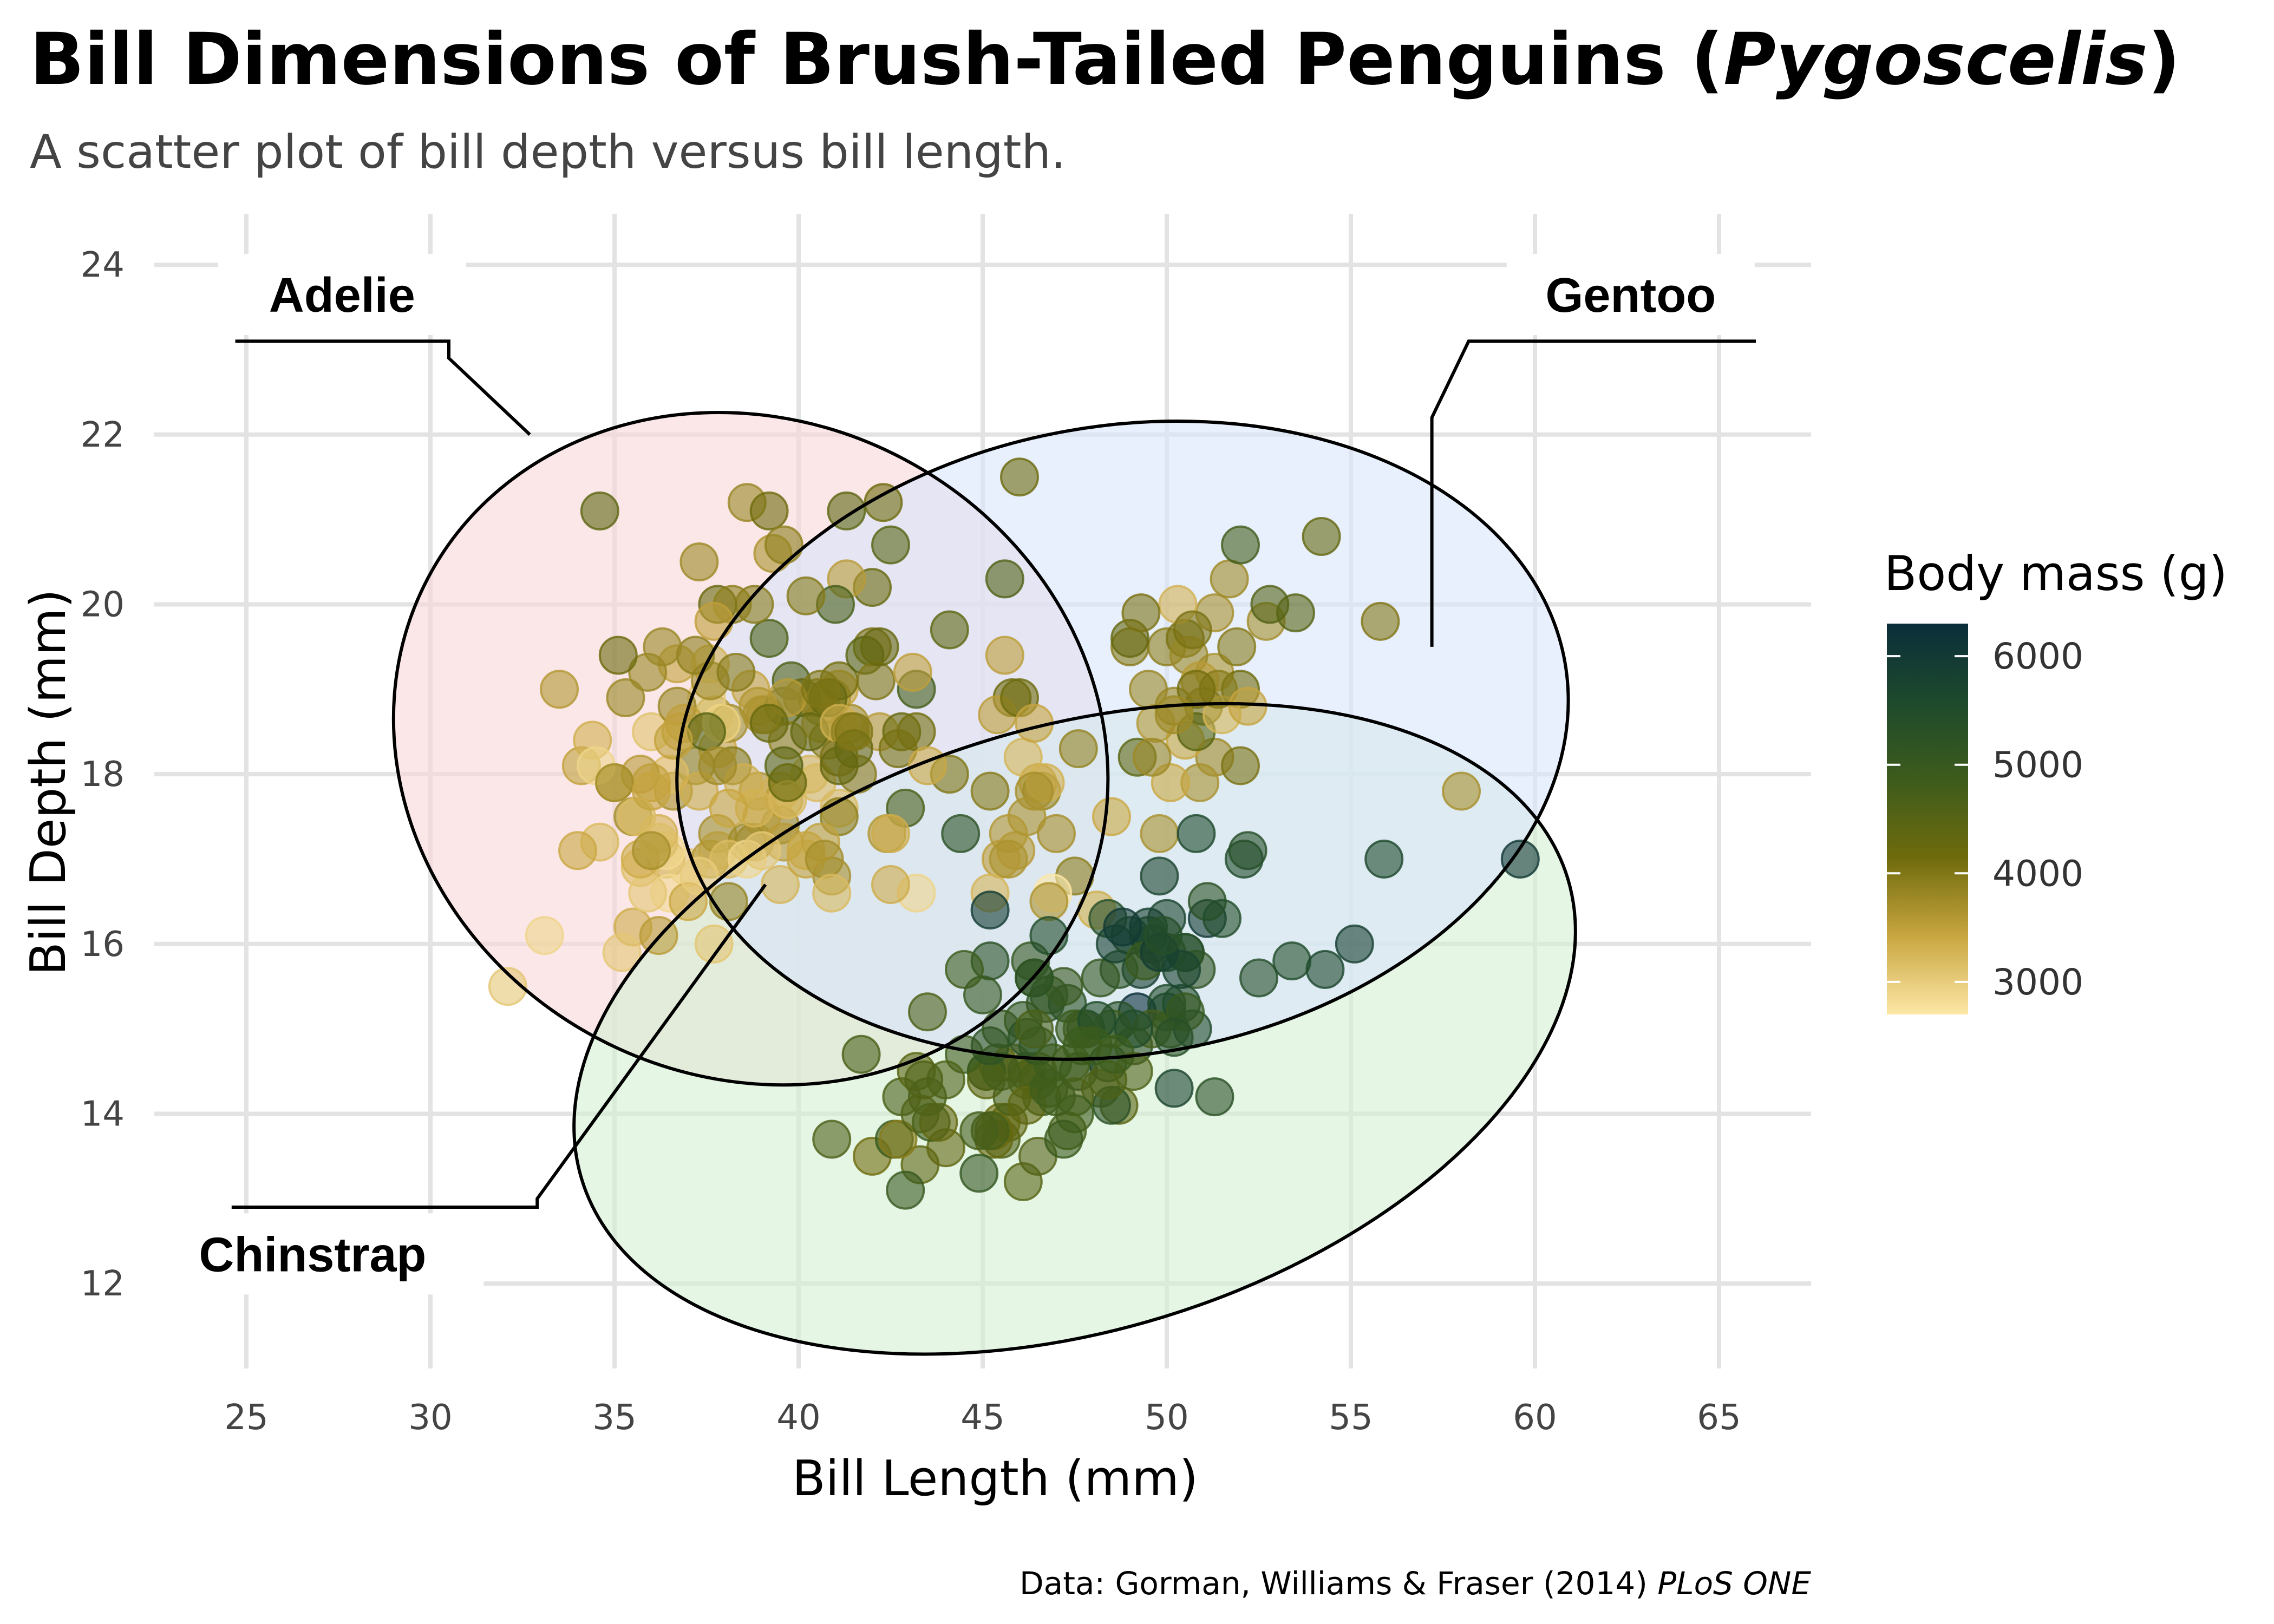  Describe the element at coordinates (499, 1046) in the screenshot. I see `leader-line-chinstrap` at that location.